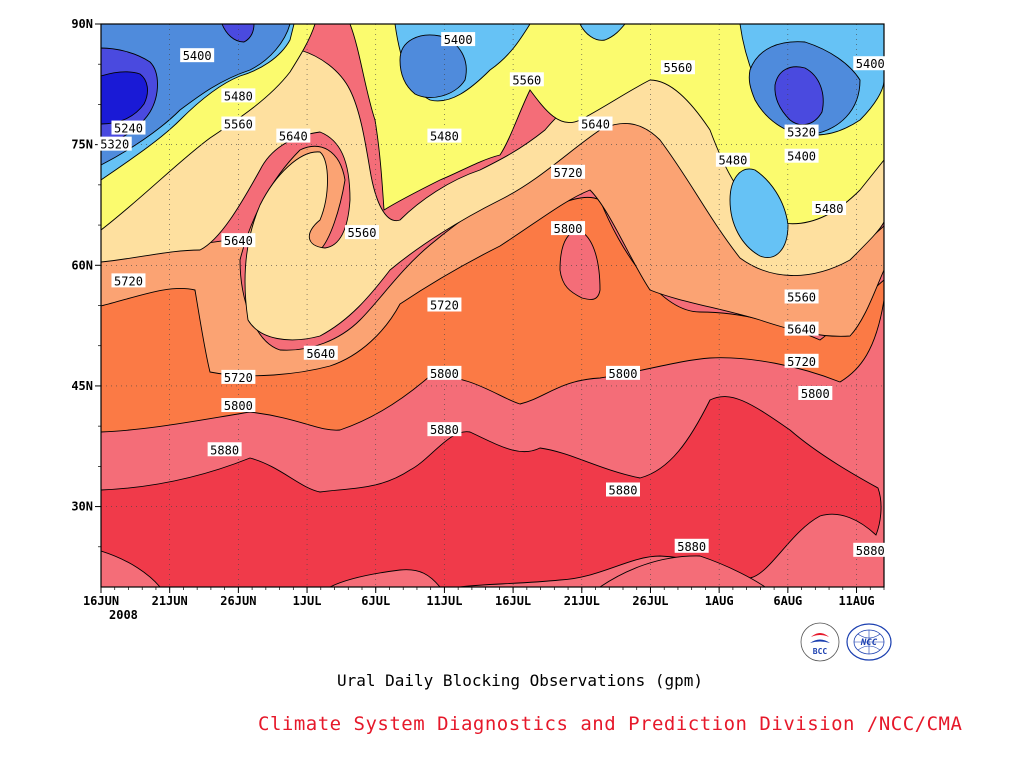  Describe the element at coordinates (820, 642) in the screenshot. I see `bcc-logo: BCC` at that location.